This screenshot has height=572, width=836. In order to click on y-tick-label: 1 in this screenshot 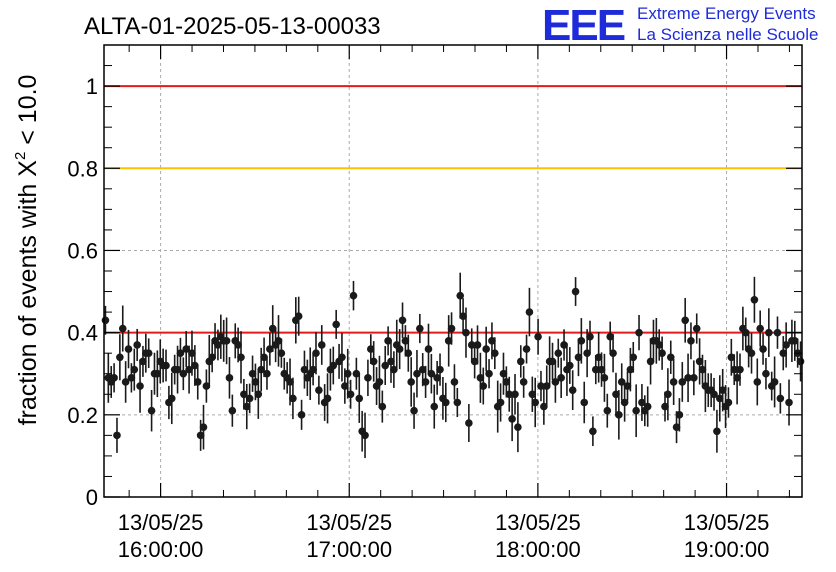, I will do `click(92, 86)`.